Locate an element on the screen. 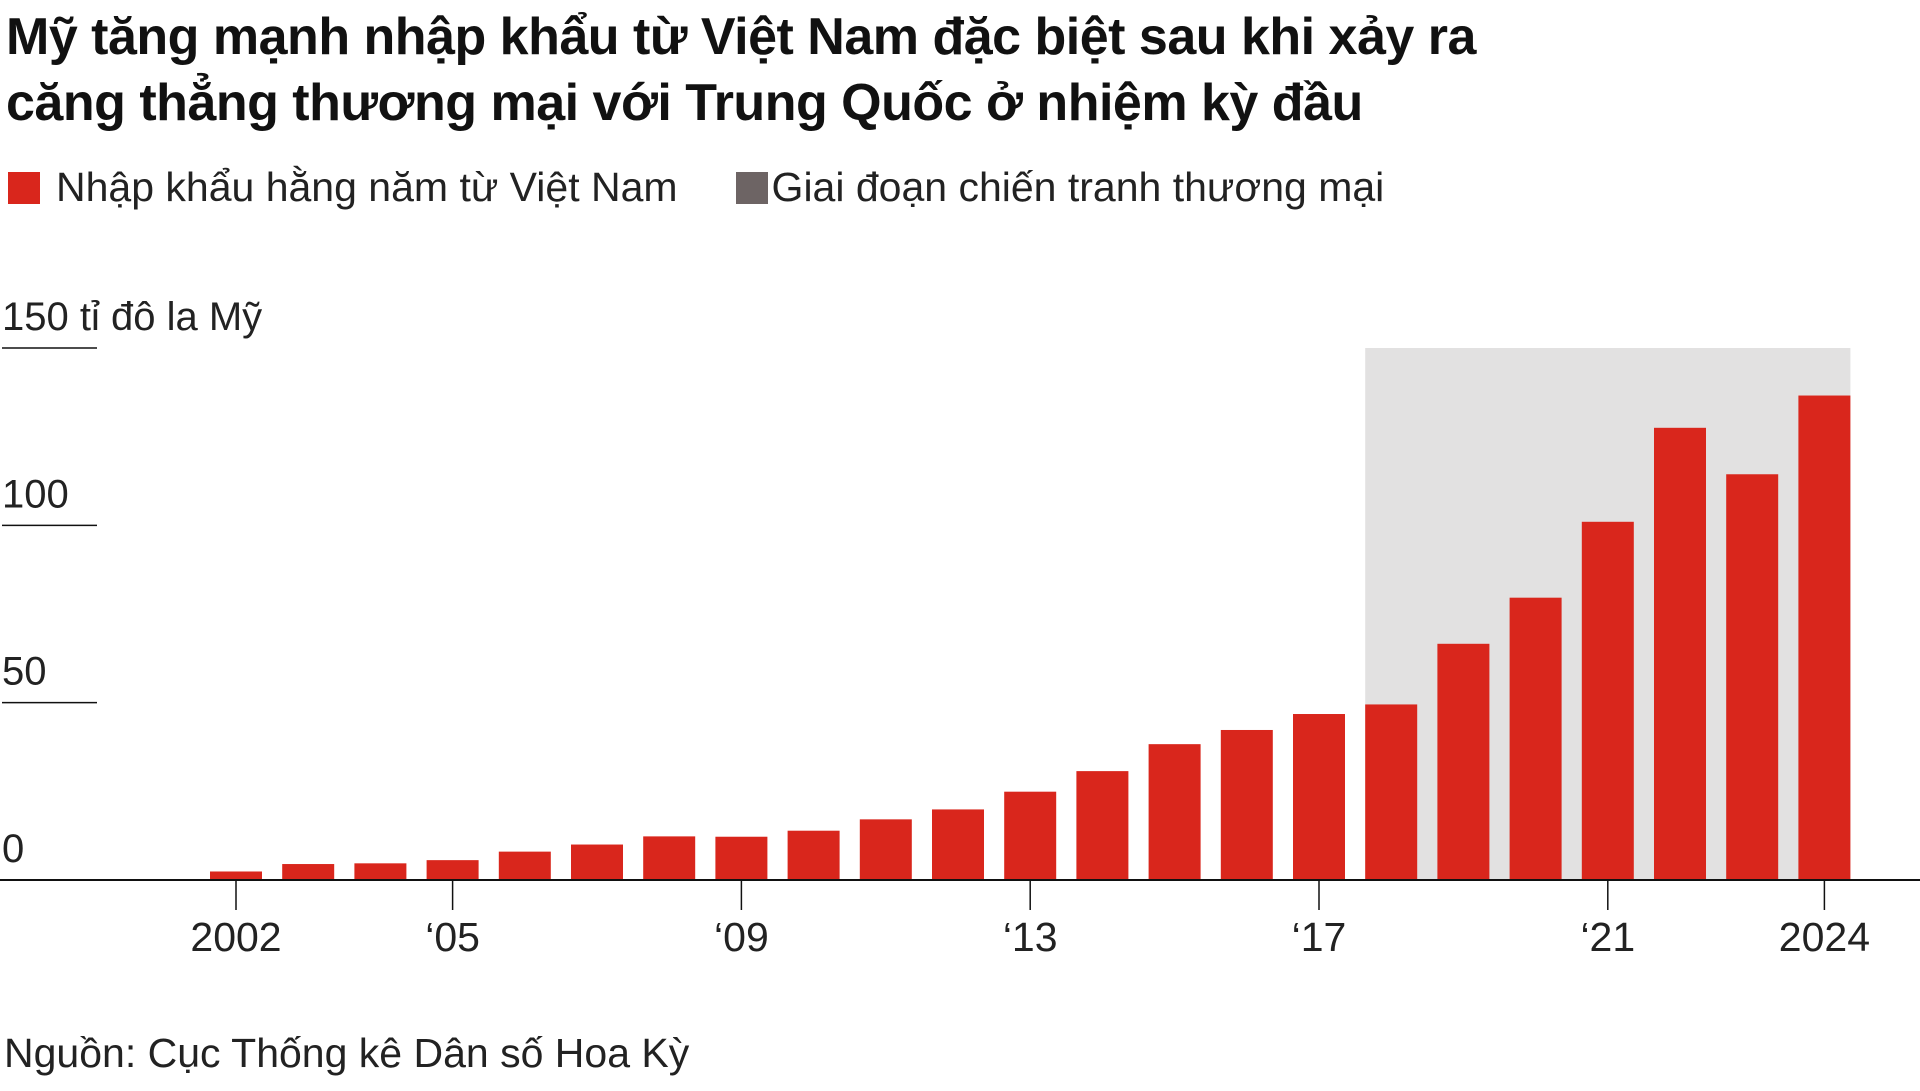 The width and height of the screenshot is (1920, 1091). bar-2007 is located at coordinates (597, 862).